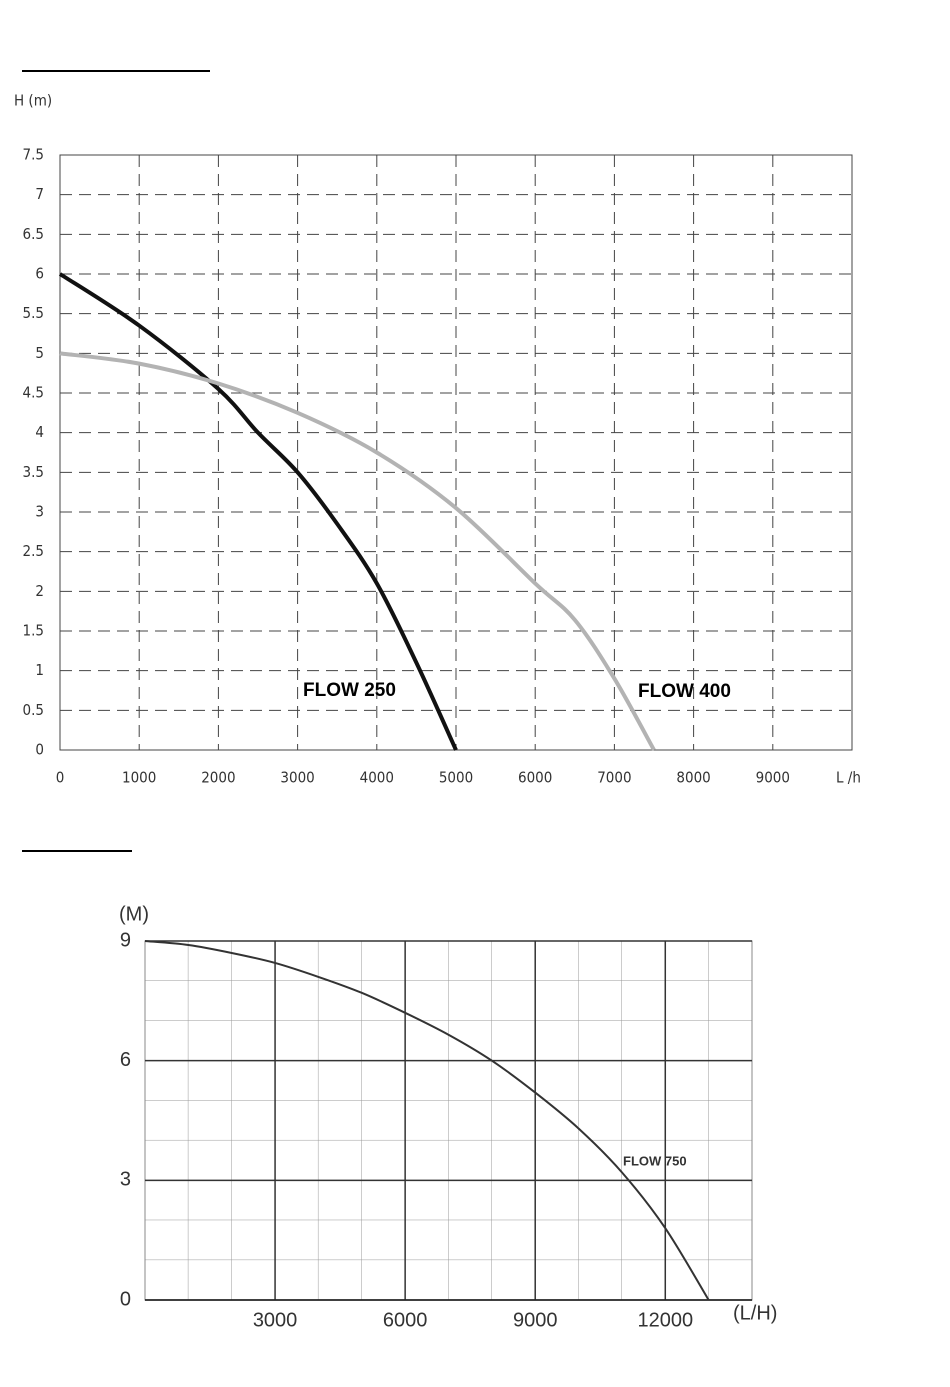  What do you see at coordinates (655, 1160) in the screenshot?
I see `series-label: FLOW 750` at bounding box center [655, 1160].